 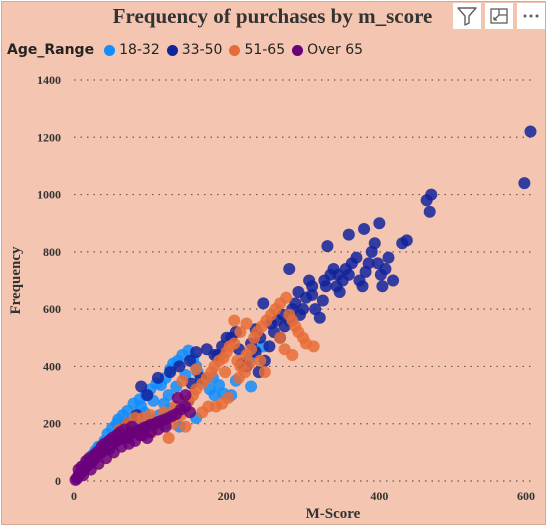 I want to click on y-tick-label: 200, so click(x=52, y=424).